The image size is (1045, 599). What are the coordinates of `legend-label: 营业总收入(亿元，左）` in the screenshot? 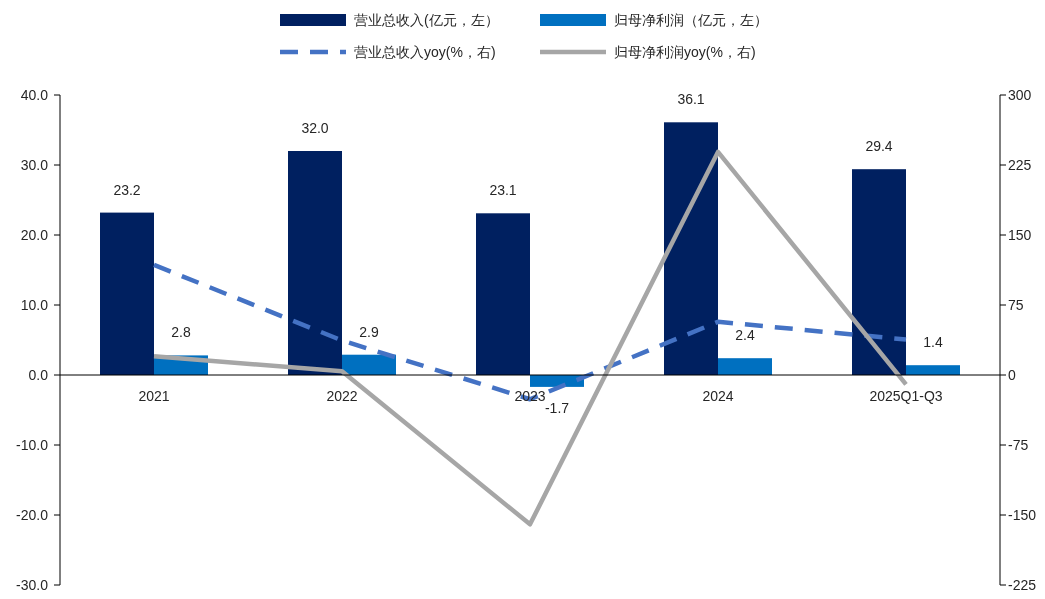 It's located at (426, 19).